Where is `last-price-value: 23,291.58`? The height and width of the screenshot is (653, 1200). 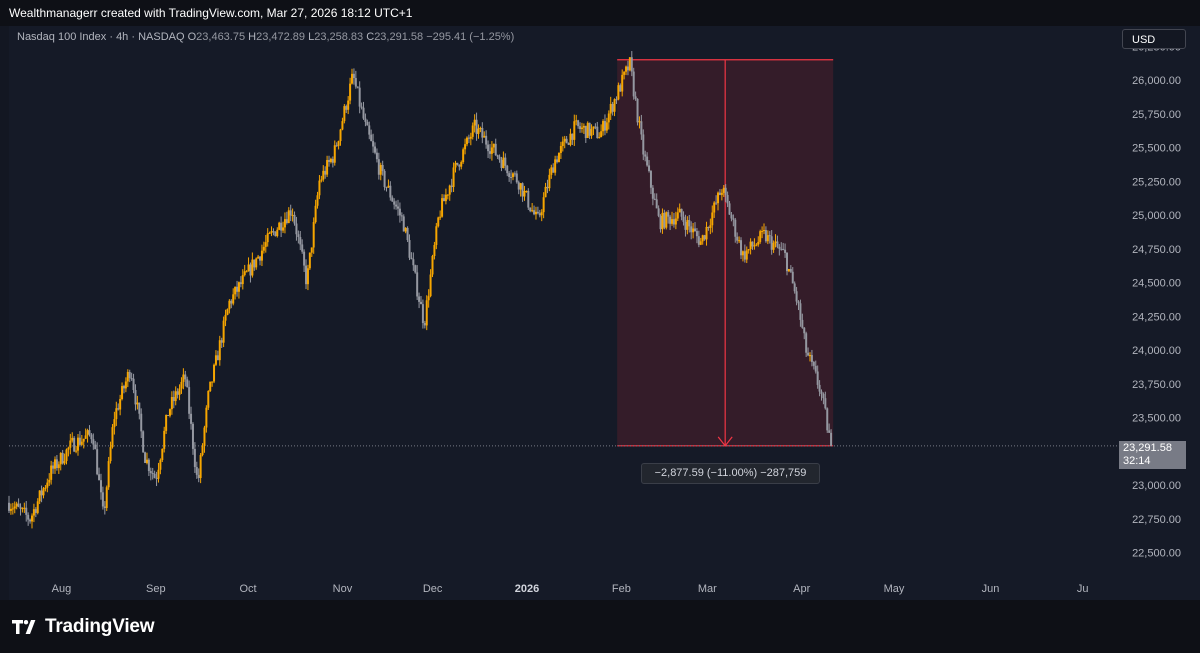
last-price-value: 23,291.58 is located at coordinates (1147, 448).